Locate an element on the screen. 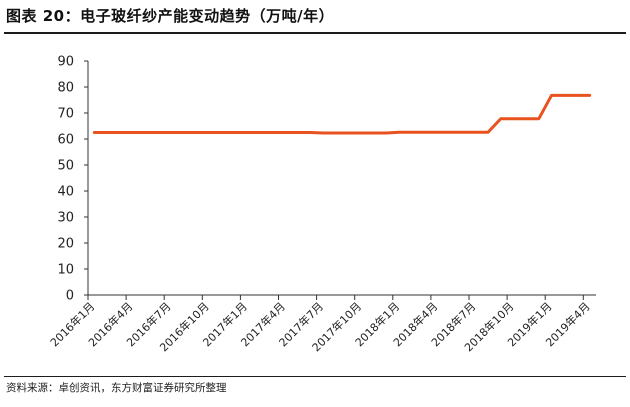 The image size is (630, 407). y-tick-label: 10 is located at coordinates (65, 270).